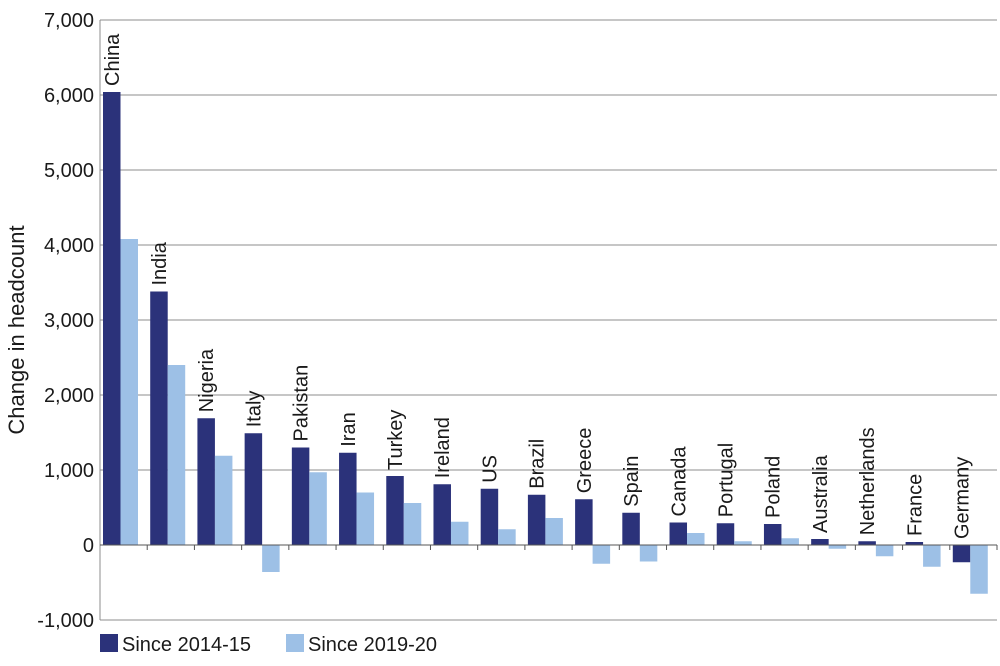  I want to click on bar-since-2014-15-china, so click(112, 318).